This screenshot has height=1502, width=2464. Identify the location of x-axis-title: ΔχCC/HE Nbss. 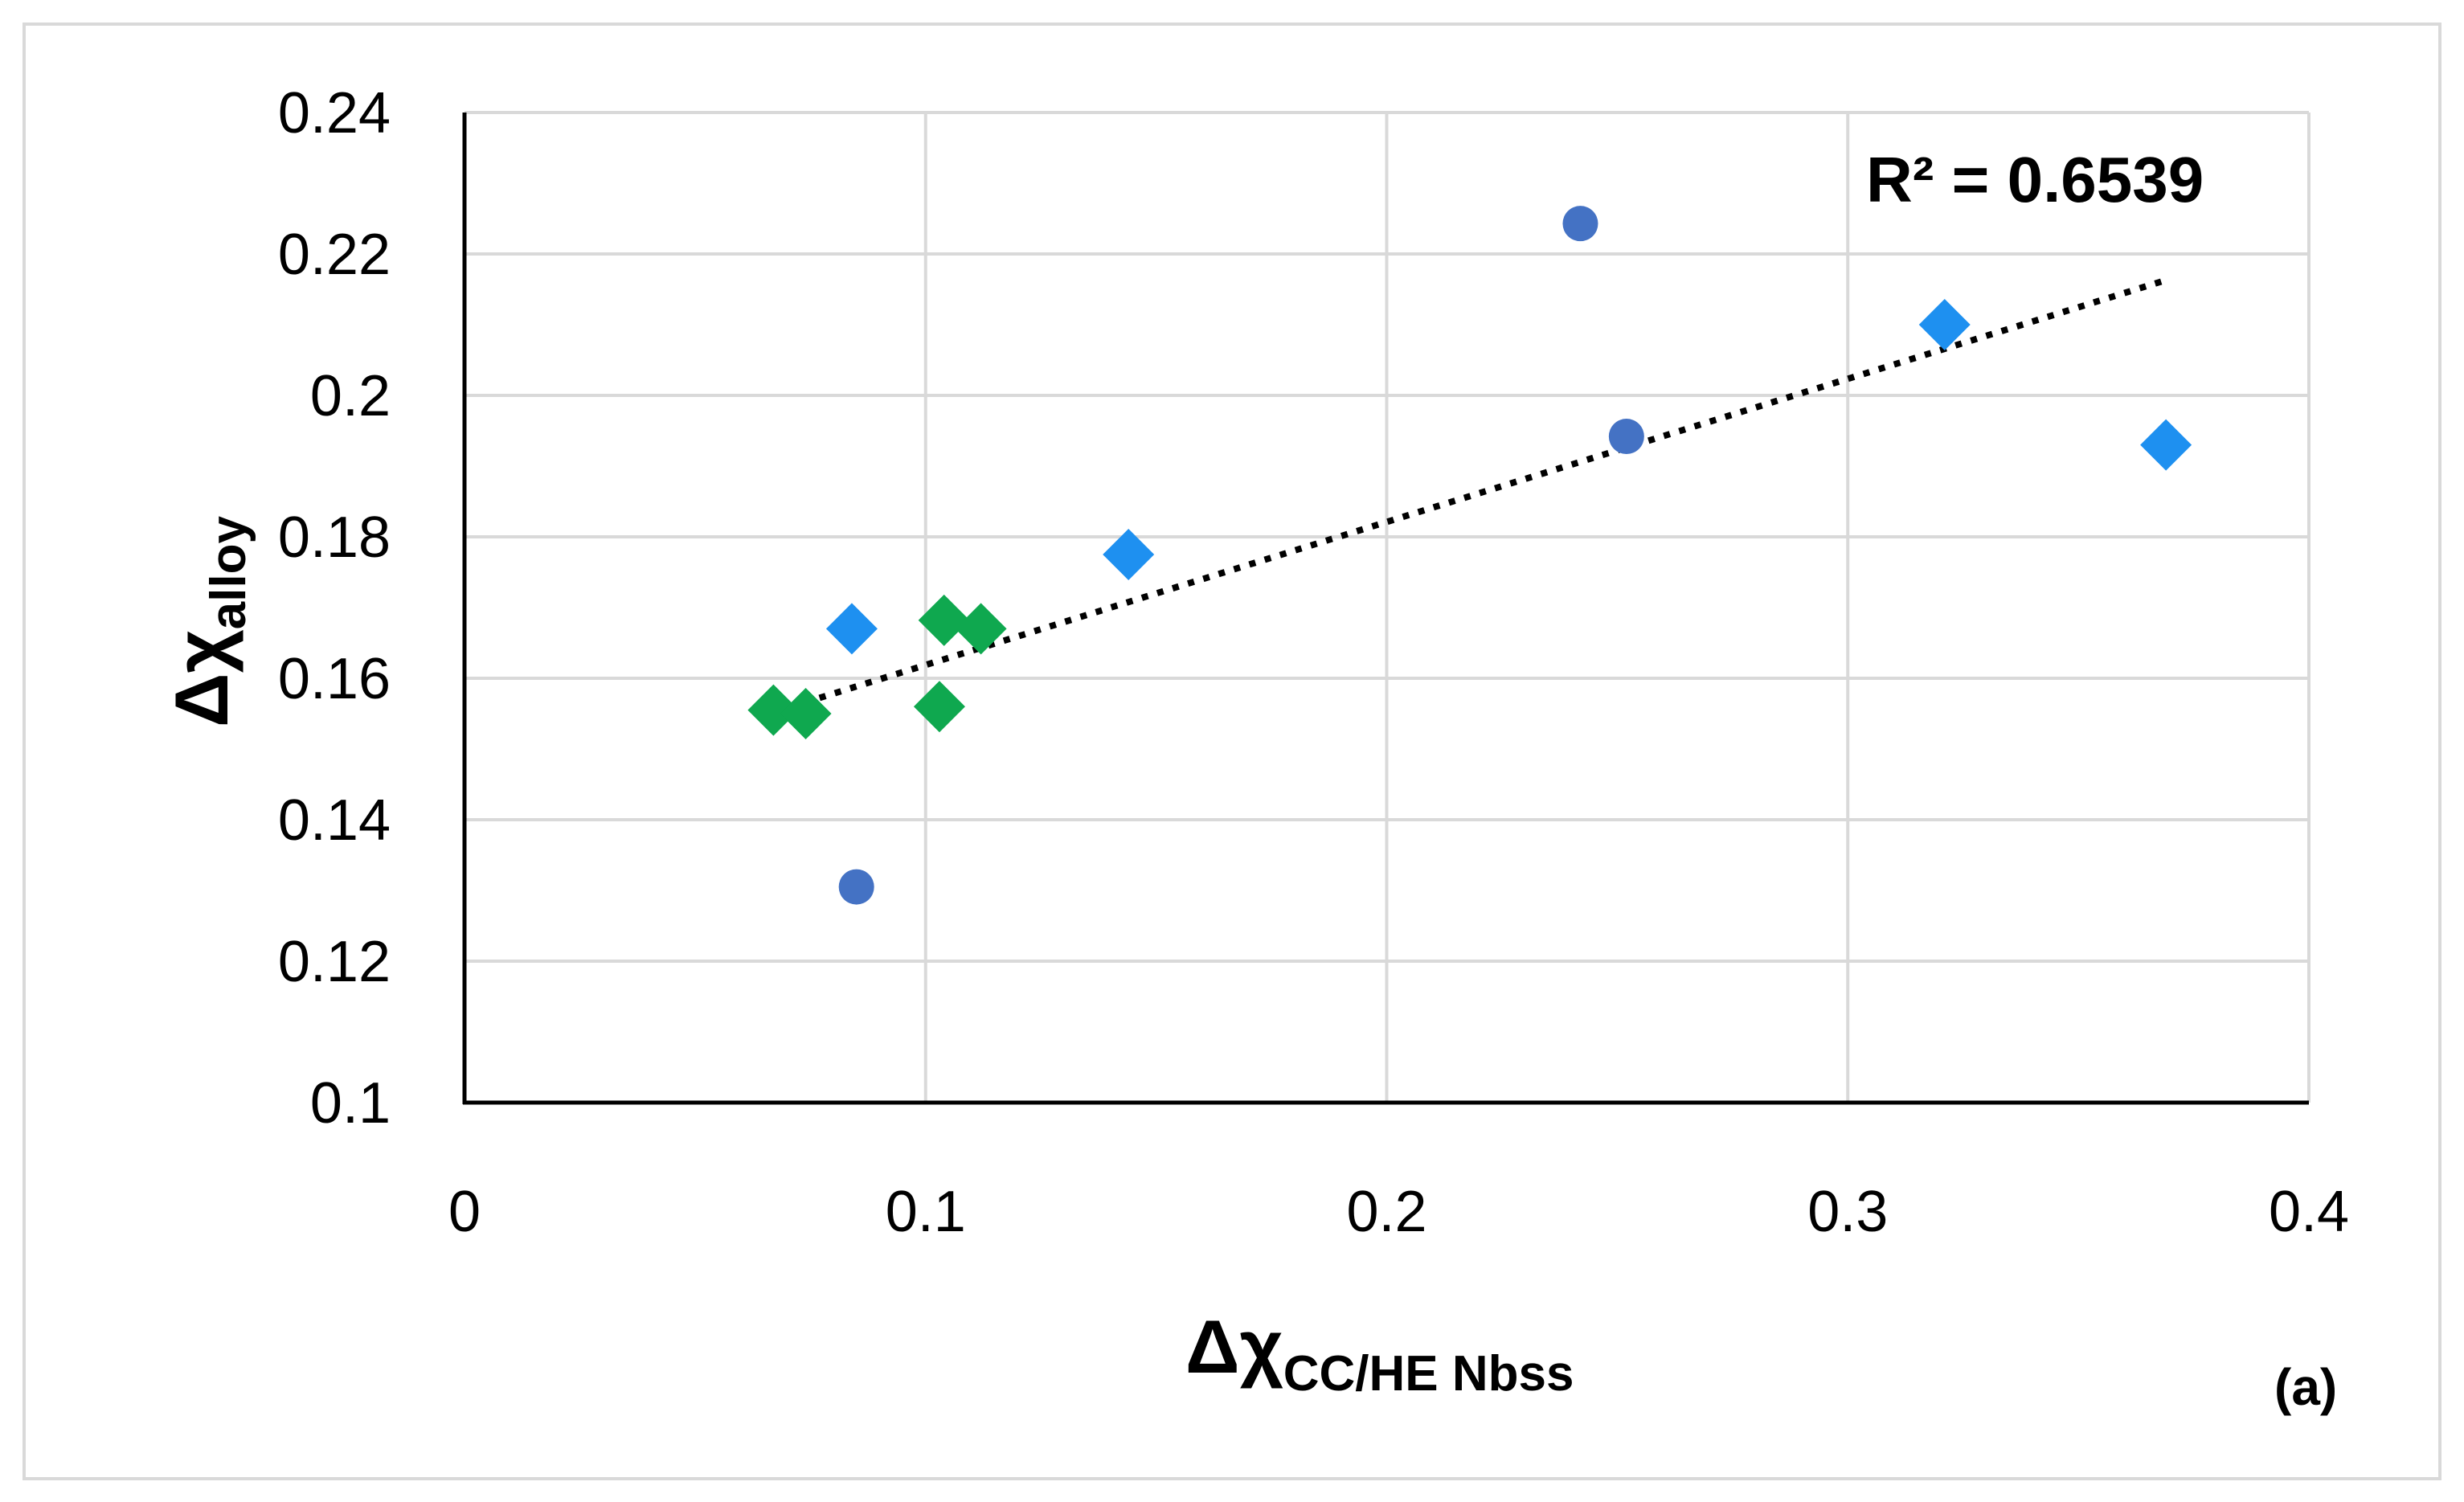
(1379, 1353).